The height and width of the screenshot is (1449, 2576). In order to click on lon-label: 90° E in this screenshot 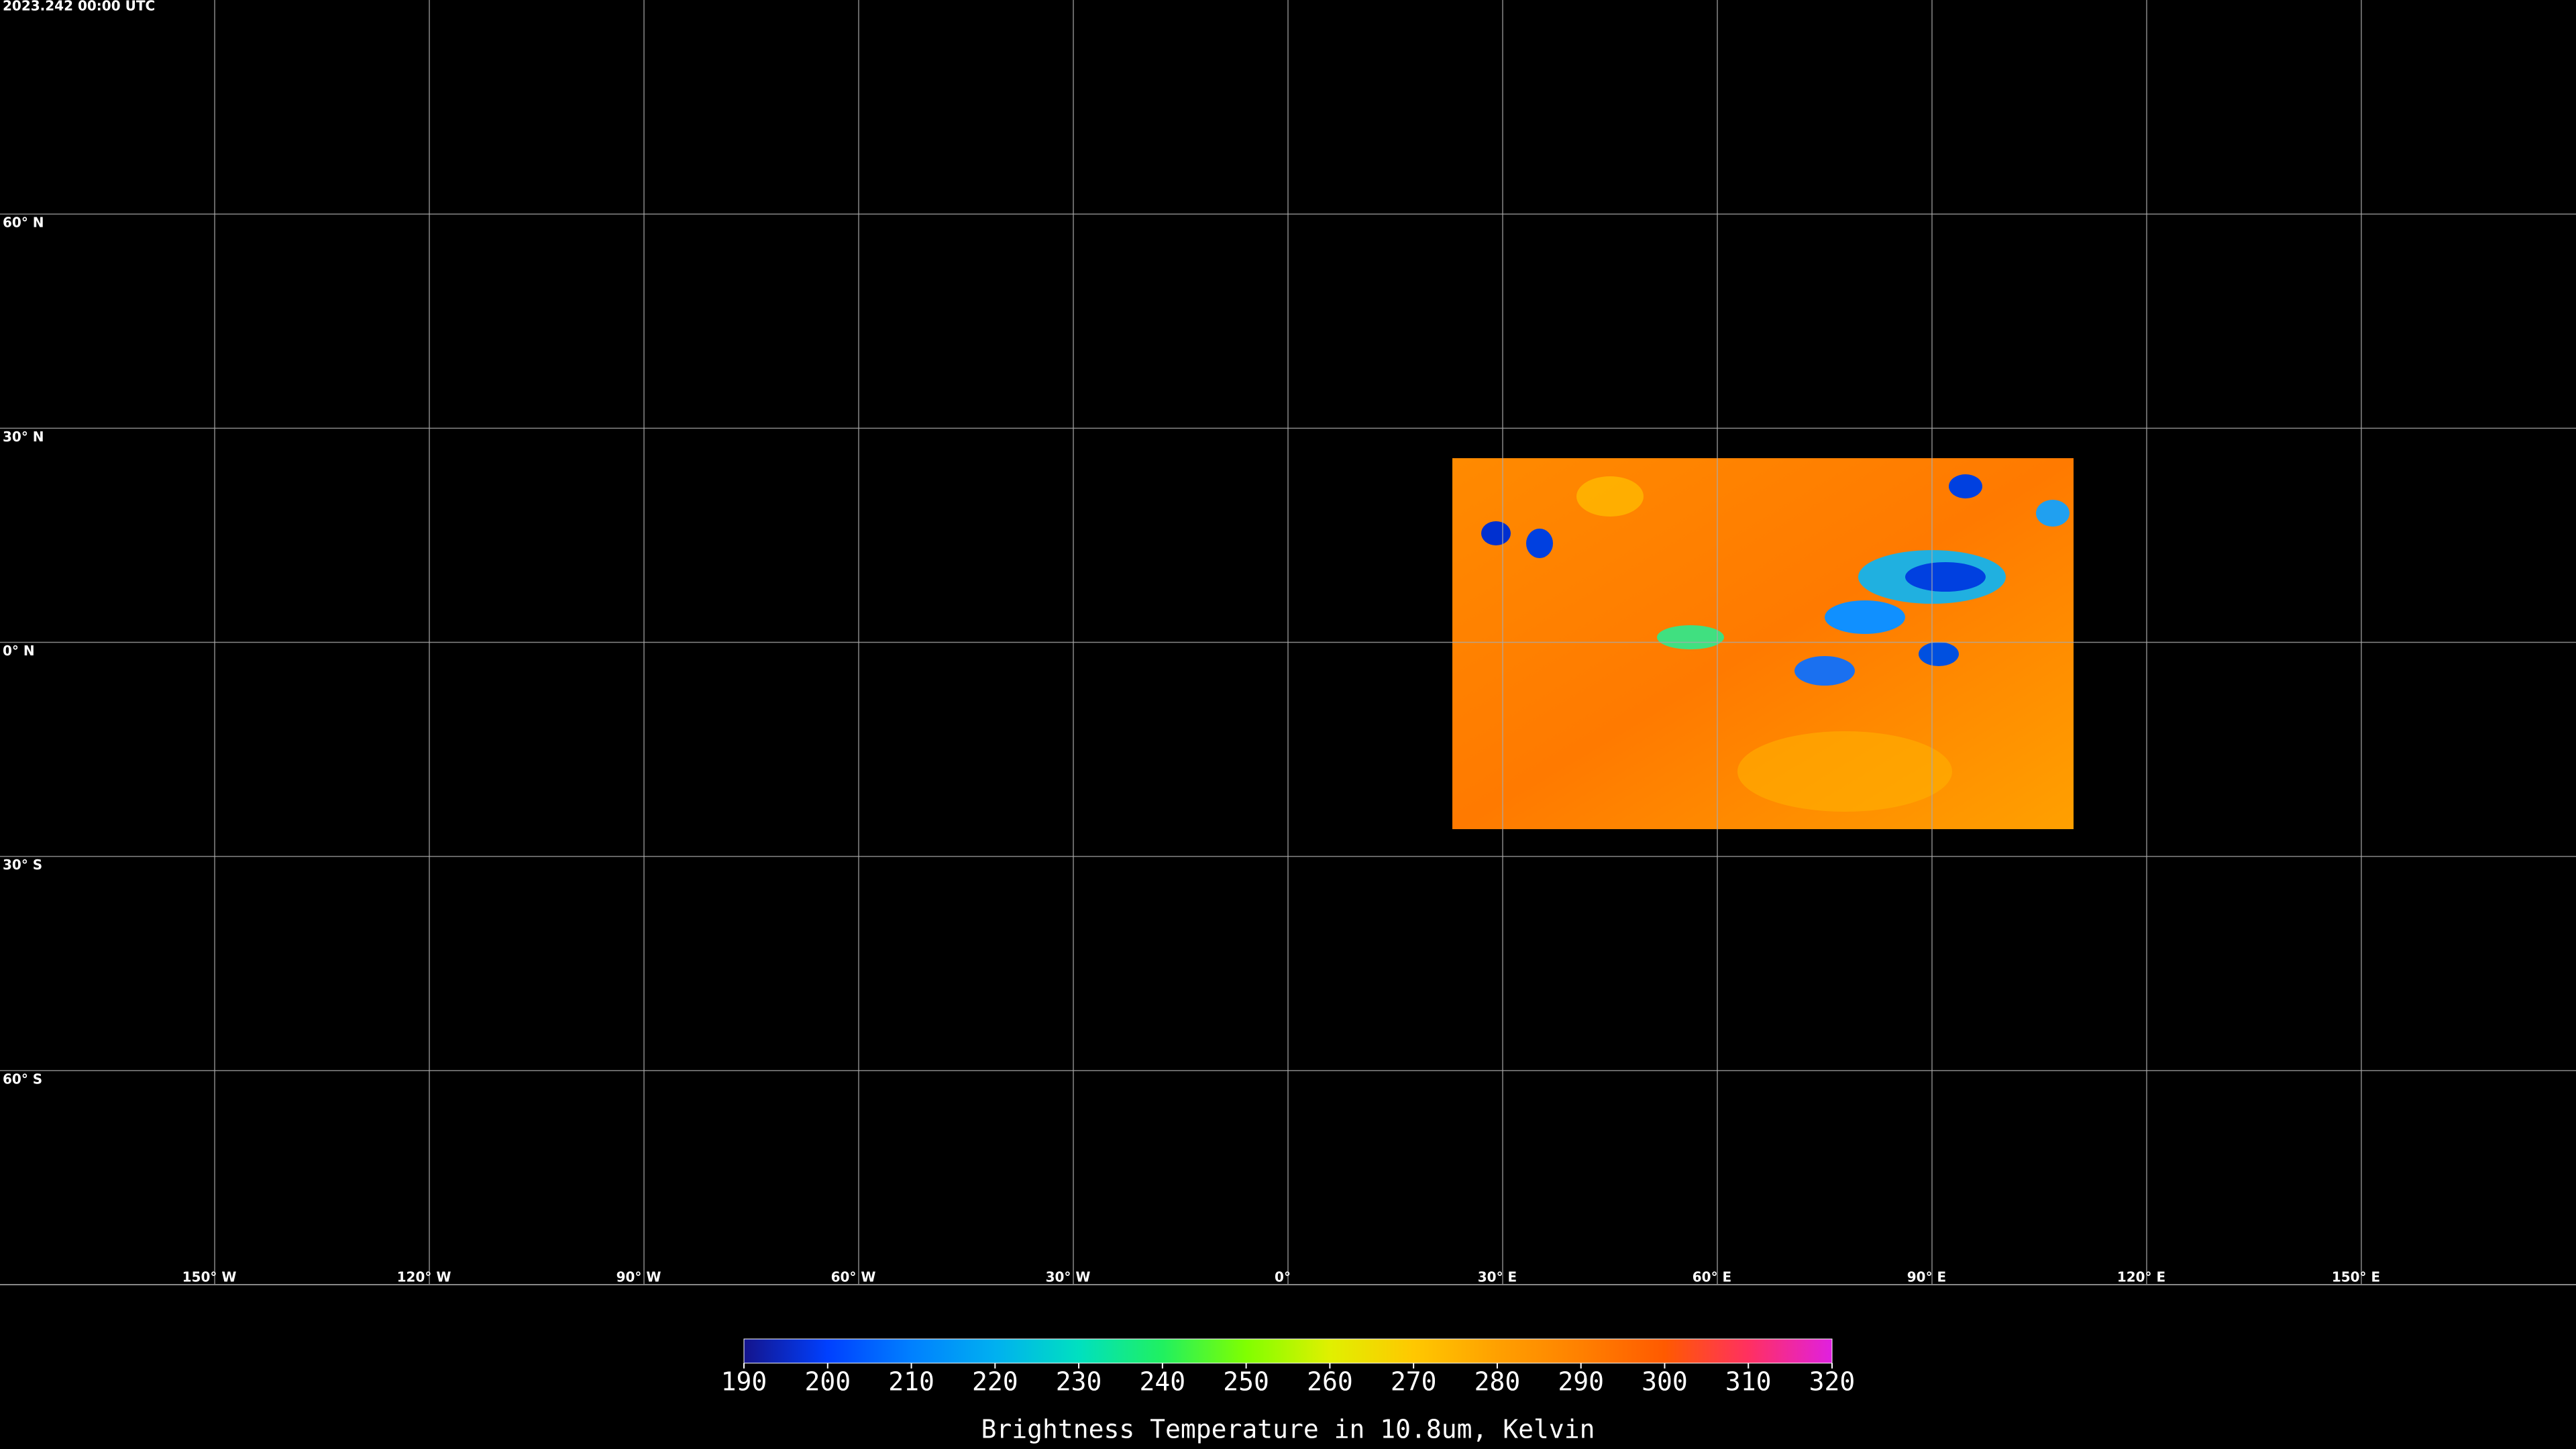, I will do `click(1926, 1277)`.